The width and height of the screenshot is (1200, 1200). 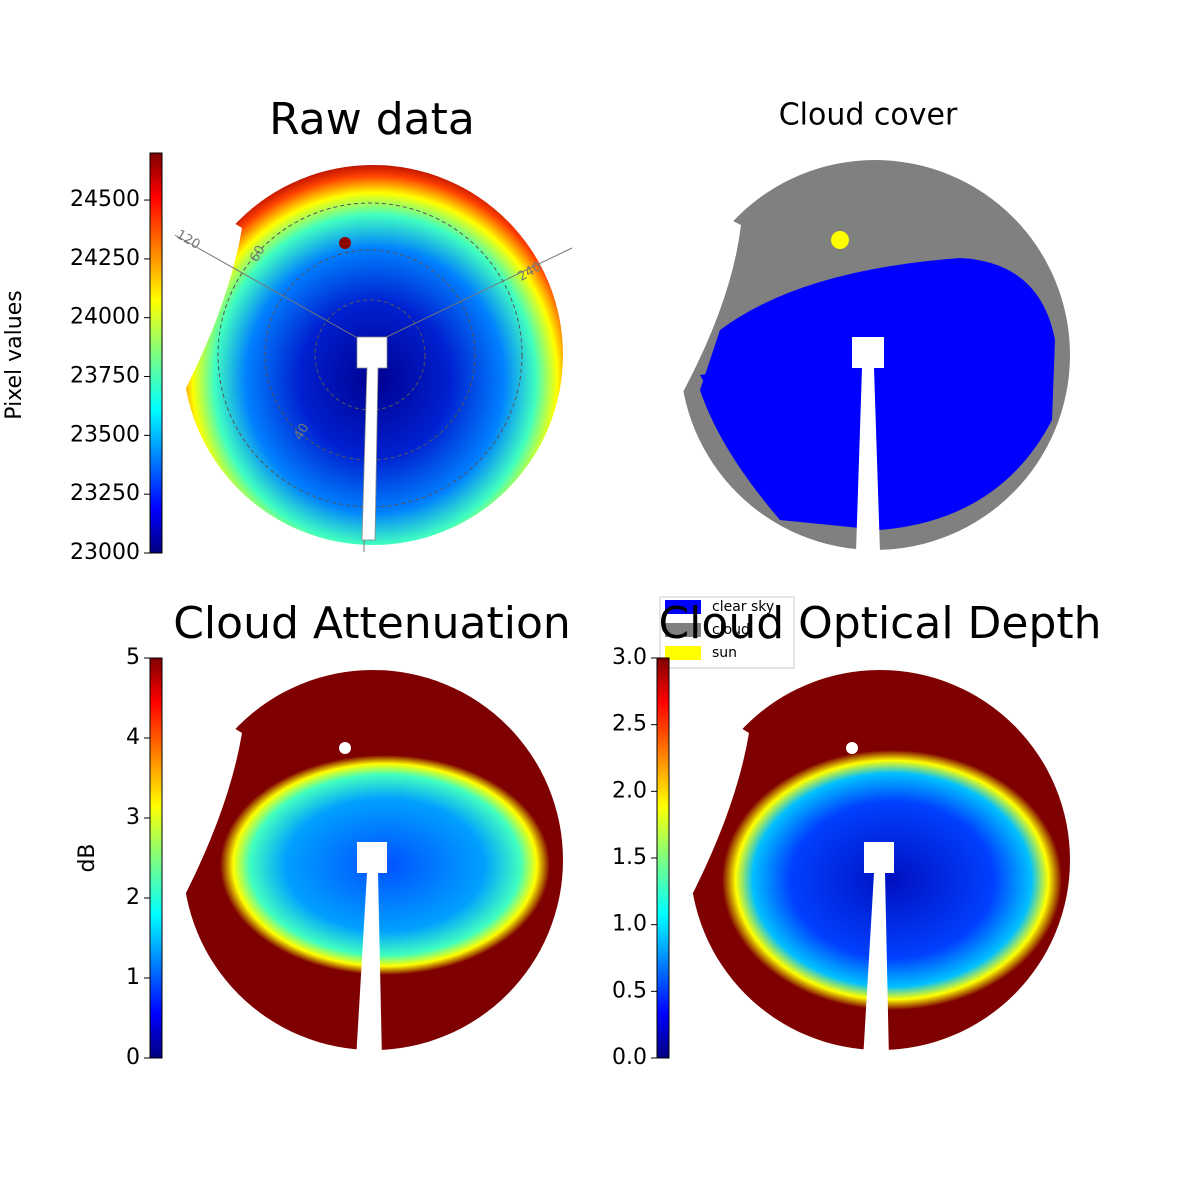 What do you see at coordinates (133, 657) in the screenshot?
I see `colorbar-tick-label: 5` at bounding box center [133, 657].